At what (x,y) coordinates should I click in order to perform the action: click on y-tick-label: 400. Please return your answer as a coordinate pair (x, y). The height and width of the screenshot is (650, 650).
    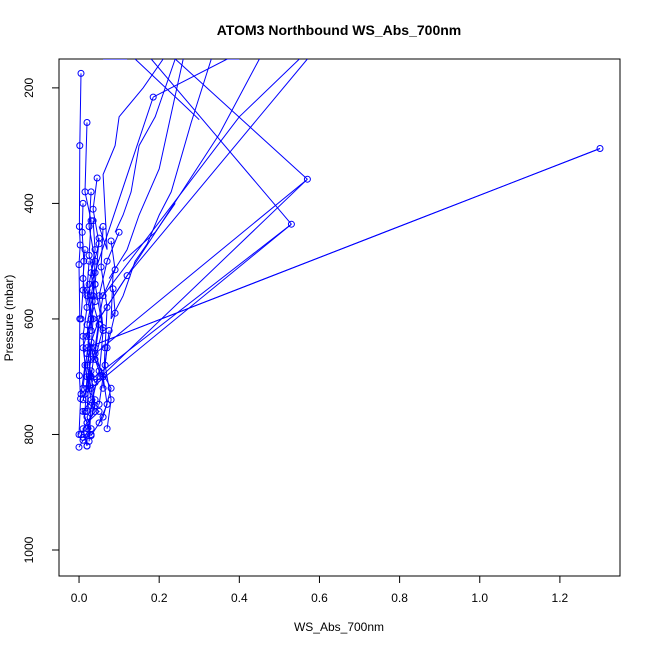
    Looking at the image, I should click on (29, 203).